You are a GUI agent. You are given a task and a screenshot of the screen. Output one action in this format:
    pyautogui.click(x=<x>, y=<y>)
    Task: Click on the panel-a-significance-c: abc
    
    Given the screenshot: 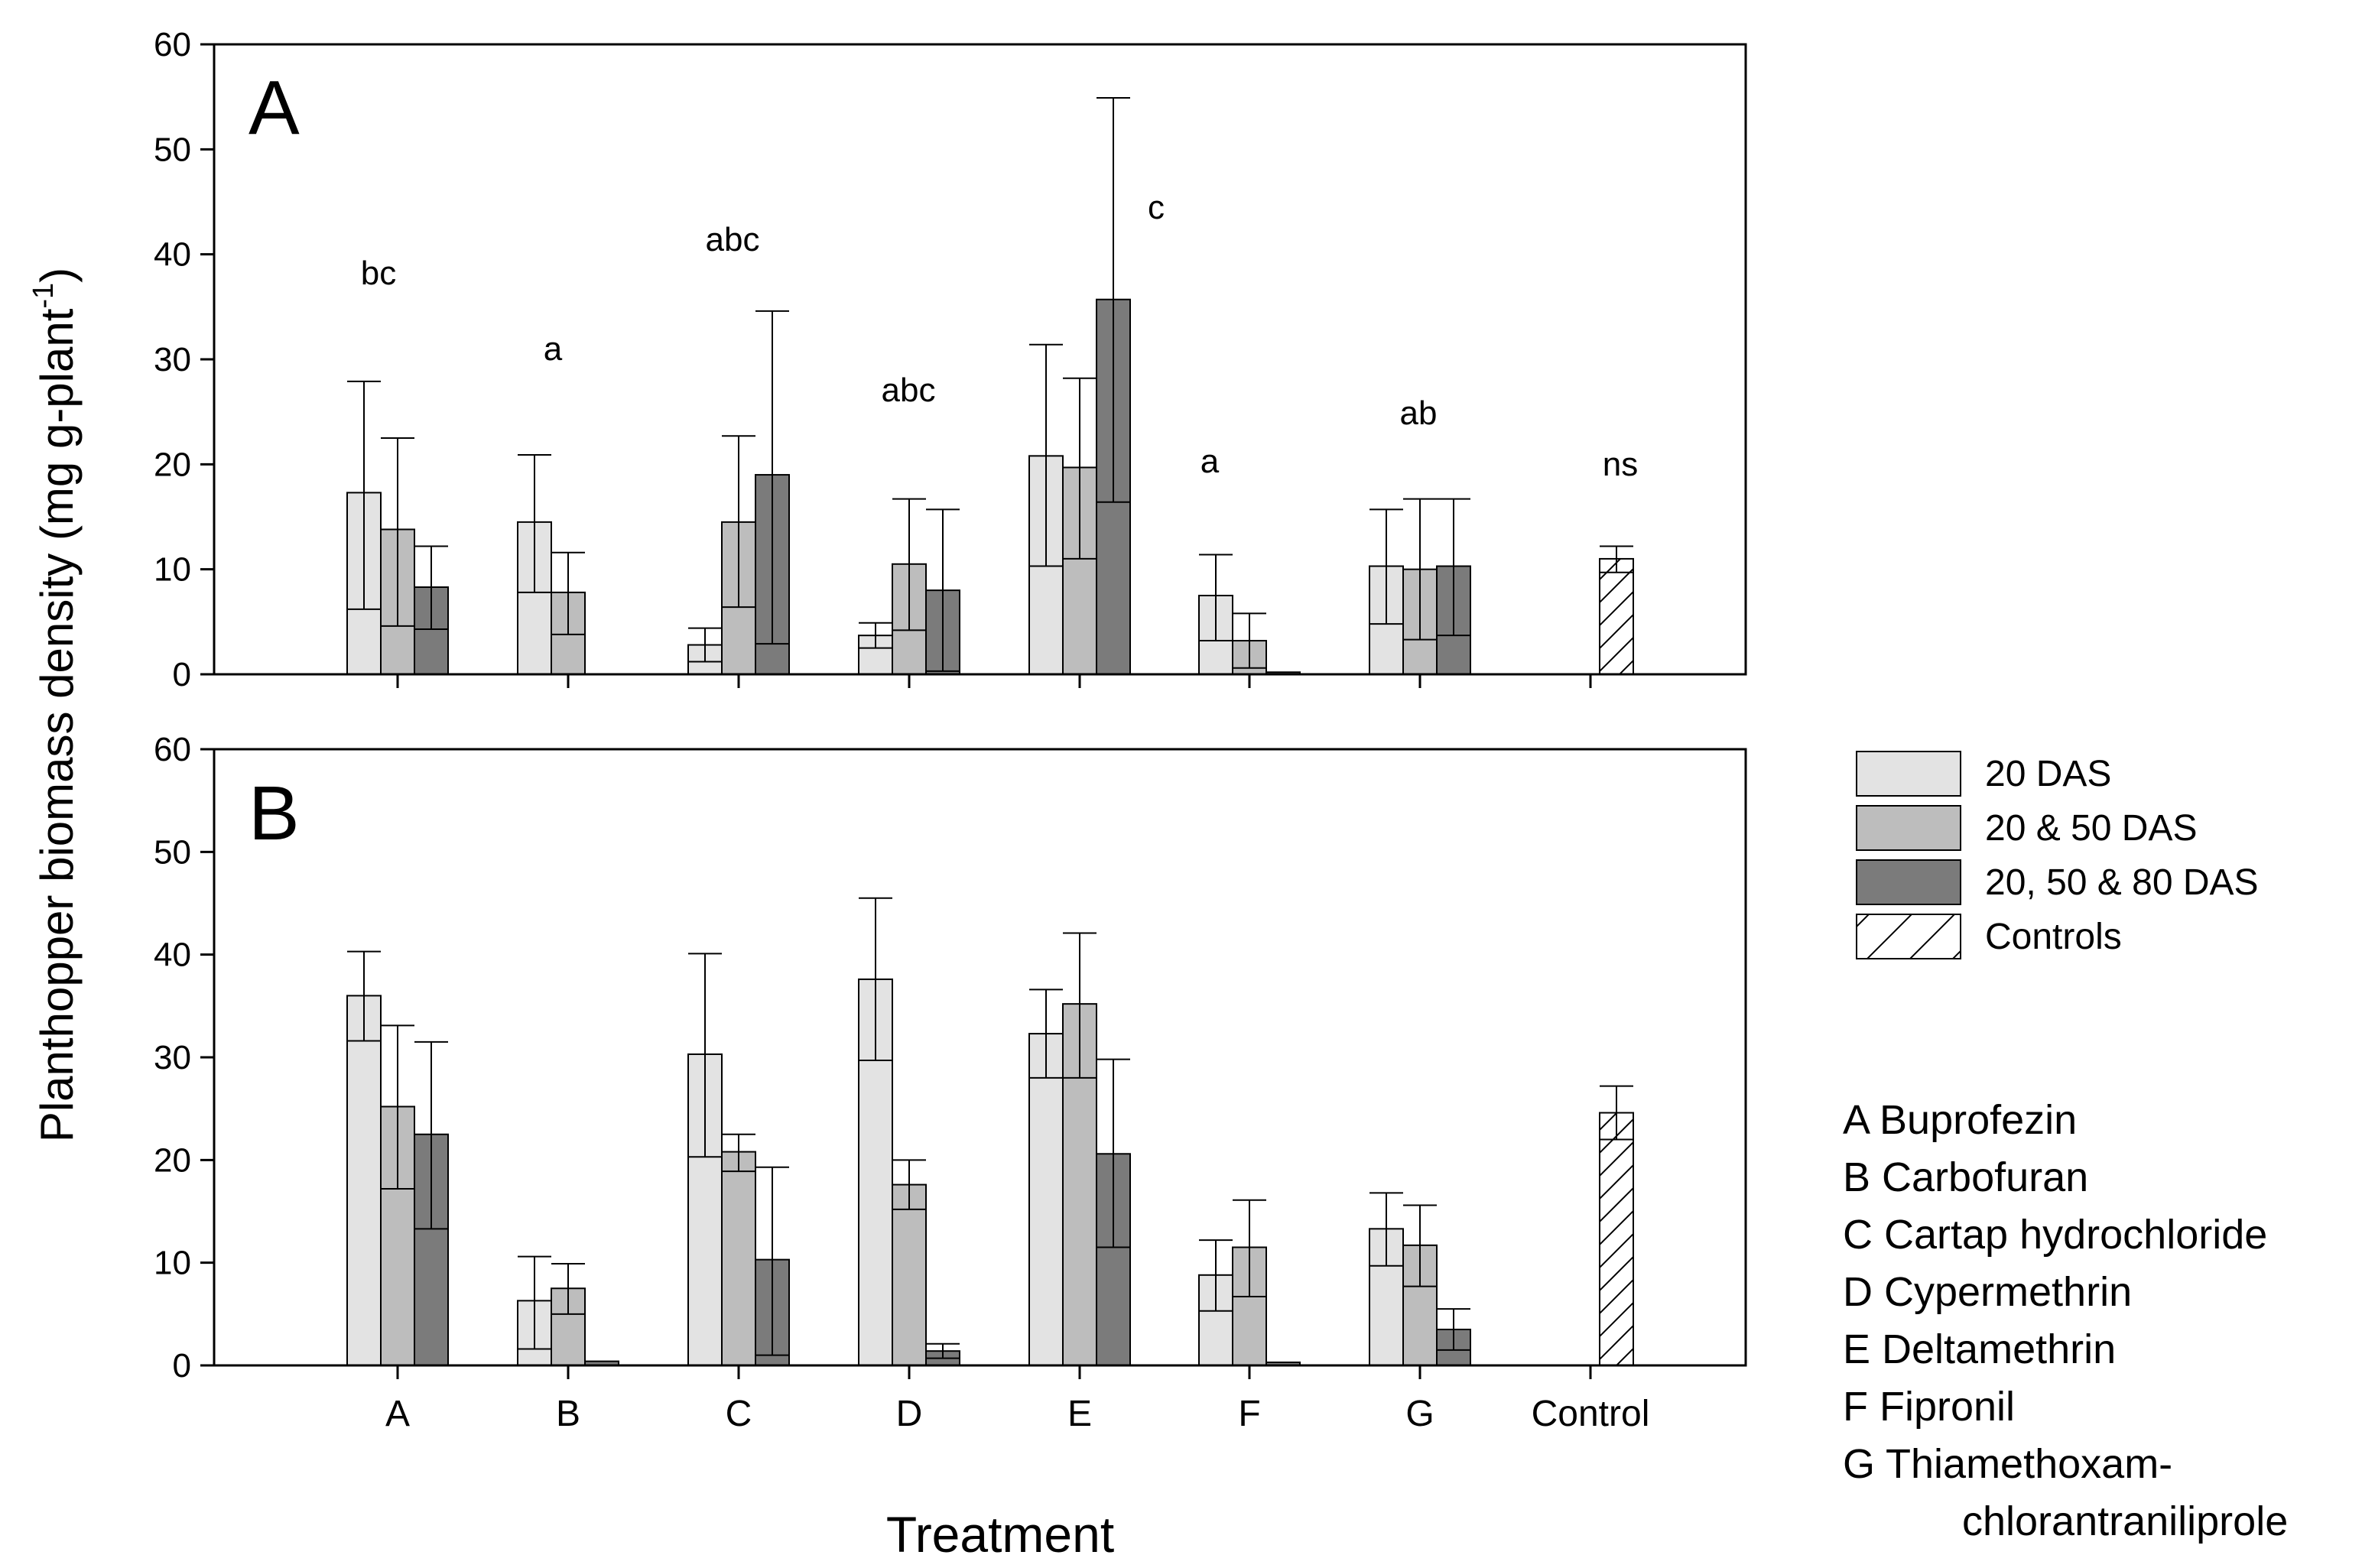 What is the action you would take?
    pyautogui.click(x=733, y=239)
    